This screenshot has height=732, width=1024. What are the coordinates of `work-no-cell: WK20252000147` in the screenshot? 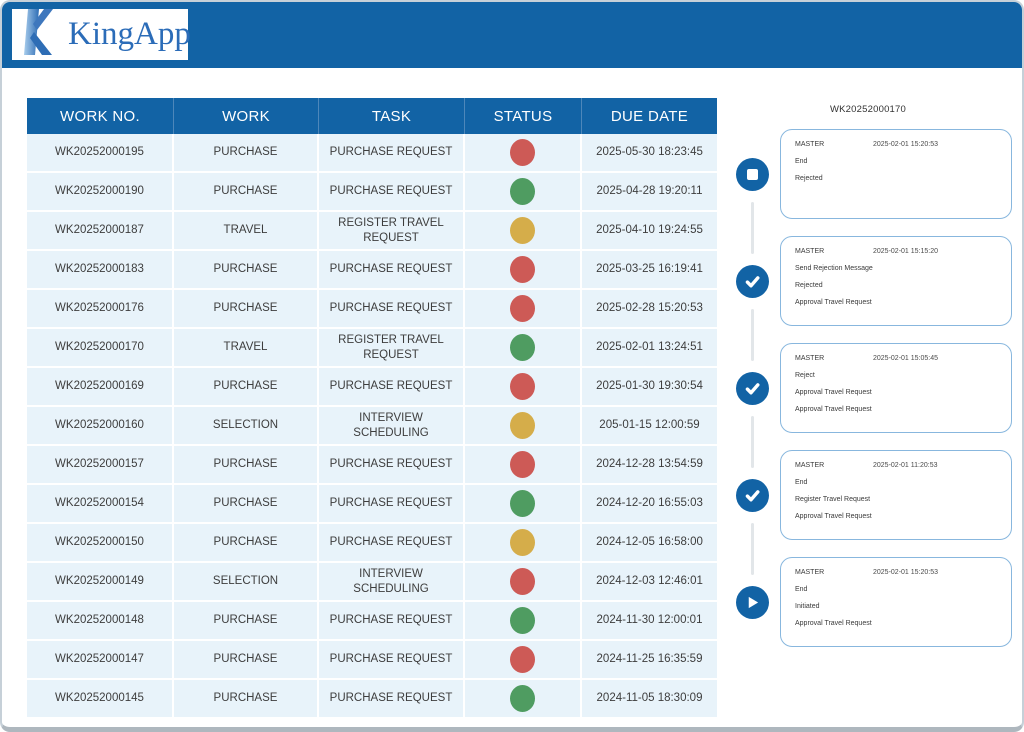 It's located at (100, 660).